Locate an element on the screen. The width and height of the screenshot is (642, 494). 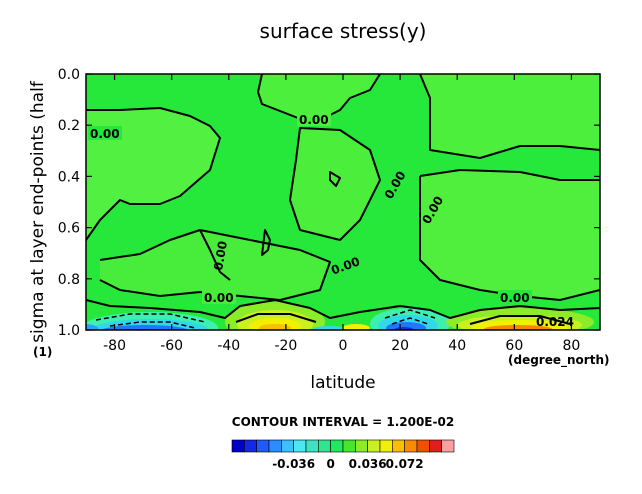
contour-interval-text: CONTOUR INTERVAL = 1.200E-02 is located at coordinates (343, 422).